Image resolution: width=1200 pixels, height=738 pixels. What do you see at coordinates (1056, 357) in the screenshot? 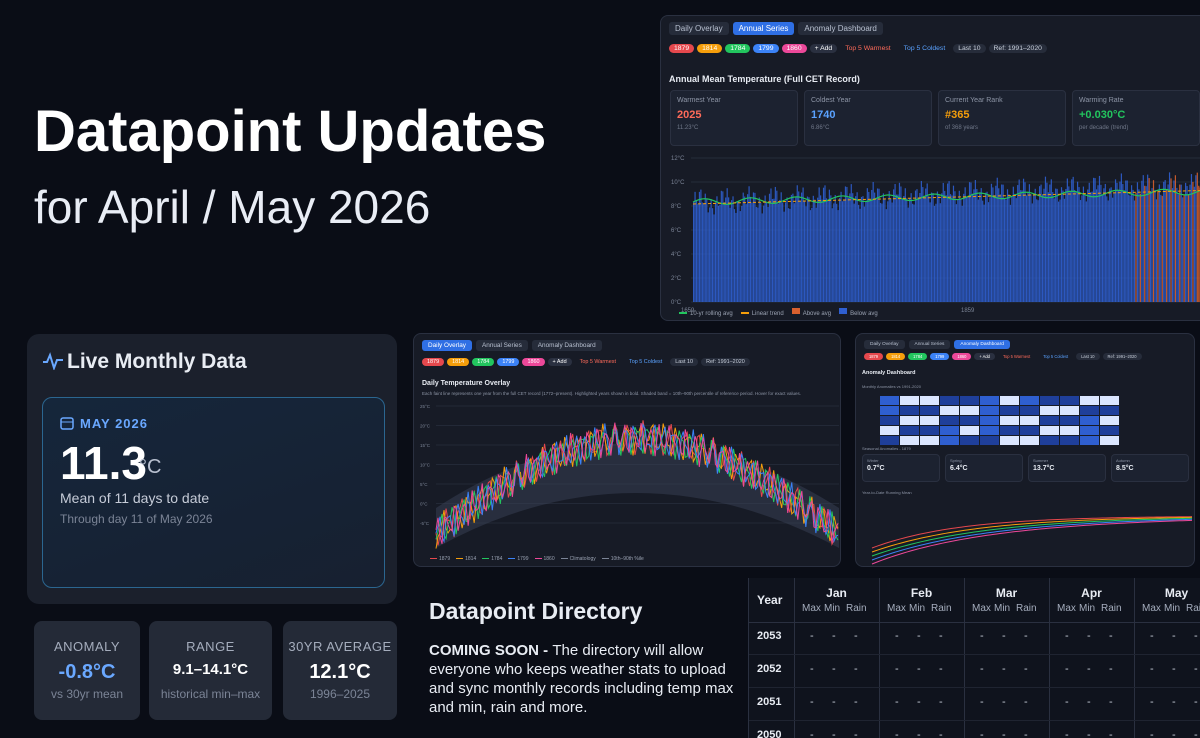
I see `filter: Top 5 Coldest` at bounding box center [1056, 357].